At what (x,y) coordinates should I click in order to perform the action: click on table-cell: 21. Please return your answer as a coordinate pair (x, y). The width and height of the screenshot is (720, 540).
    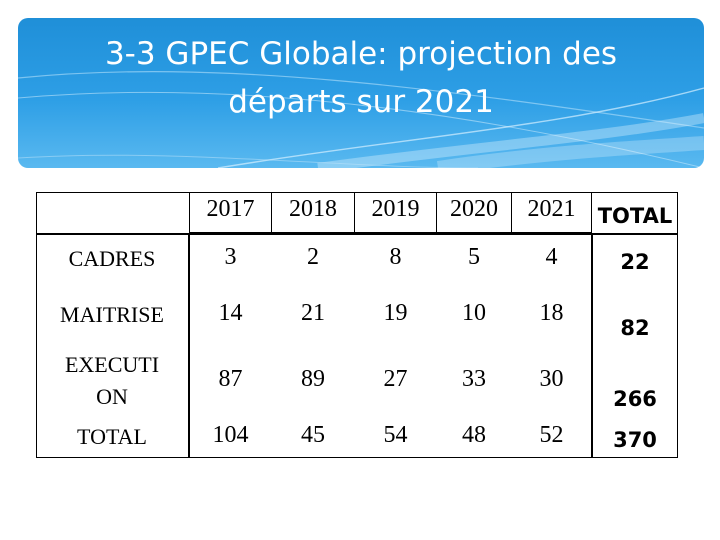
    Looking at the image, I should click on (313, 313).